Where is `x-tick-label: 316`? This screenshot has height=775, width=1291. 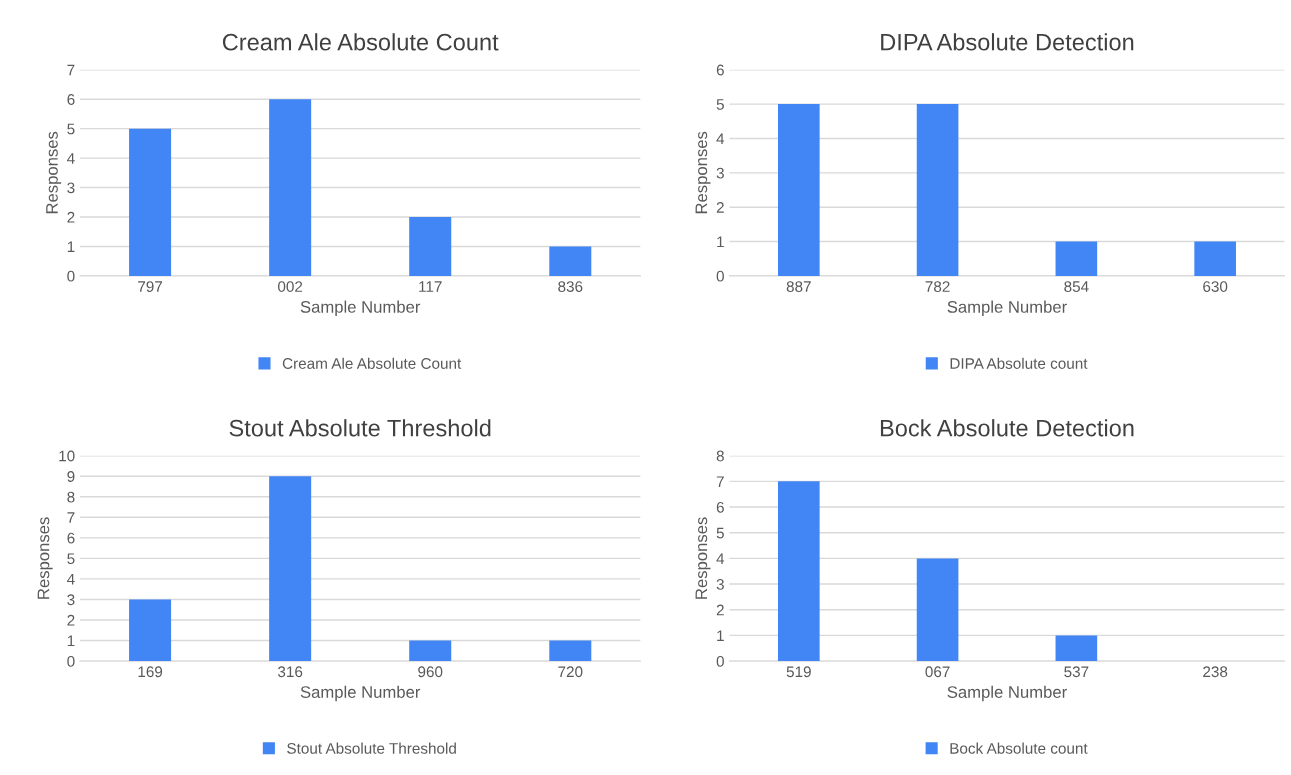 x-tick-label: 316 is located at coordinates (290, 672).